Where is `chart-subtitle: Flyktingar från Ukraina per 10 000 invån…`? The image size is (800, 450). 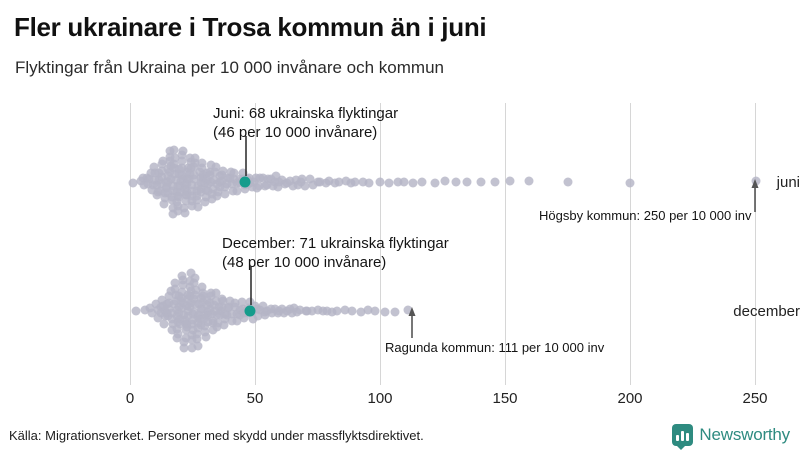 chart-subtitle: Flyktingar från Ukraina per 10 000 invån… is located at coordinates (229, 67).